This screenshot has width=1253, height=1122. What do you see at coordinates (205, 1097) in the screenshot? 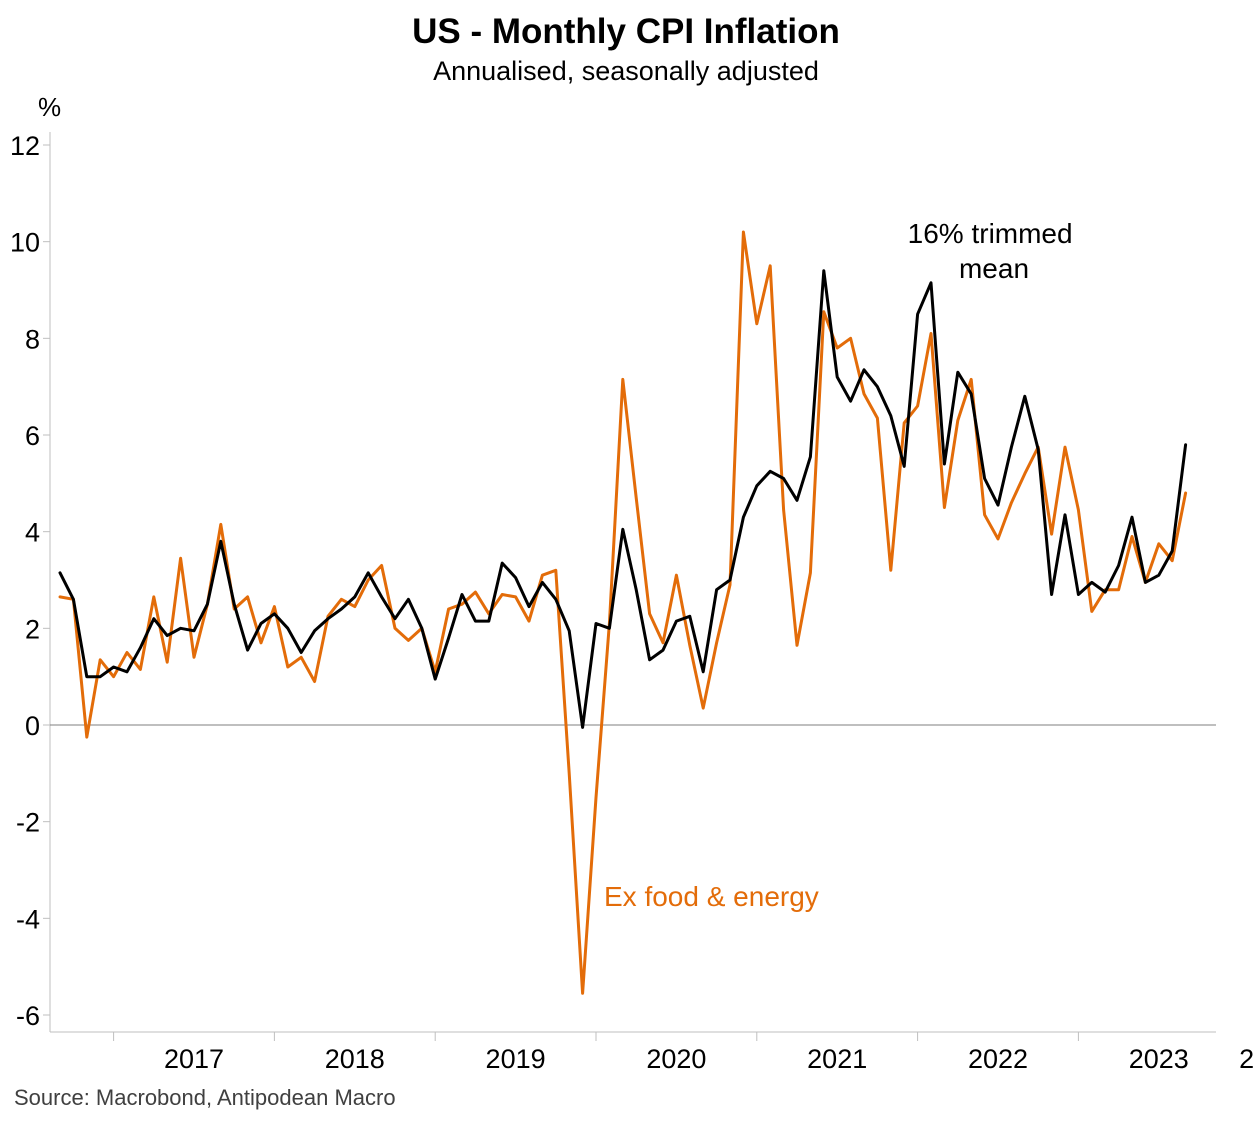
I see `source-note: Source: Macrobond, Antipodean Macro` at bounding box center [205, 1097].